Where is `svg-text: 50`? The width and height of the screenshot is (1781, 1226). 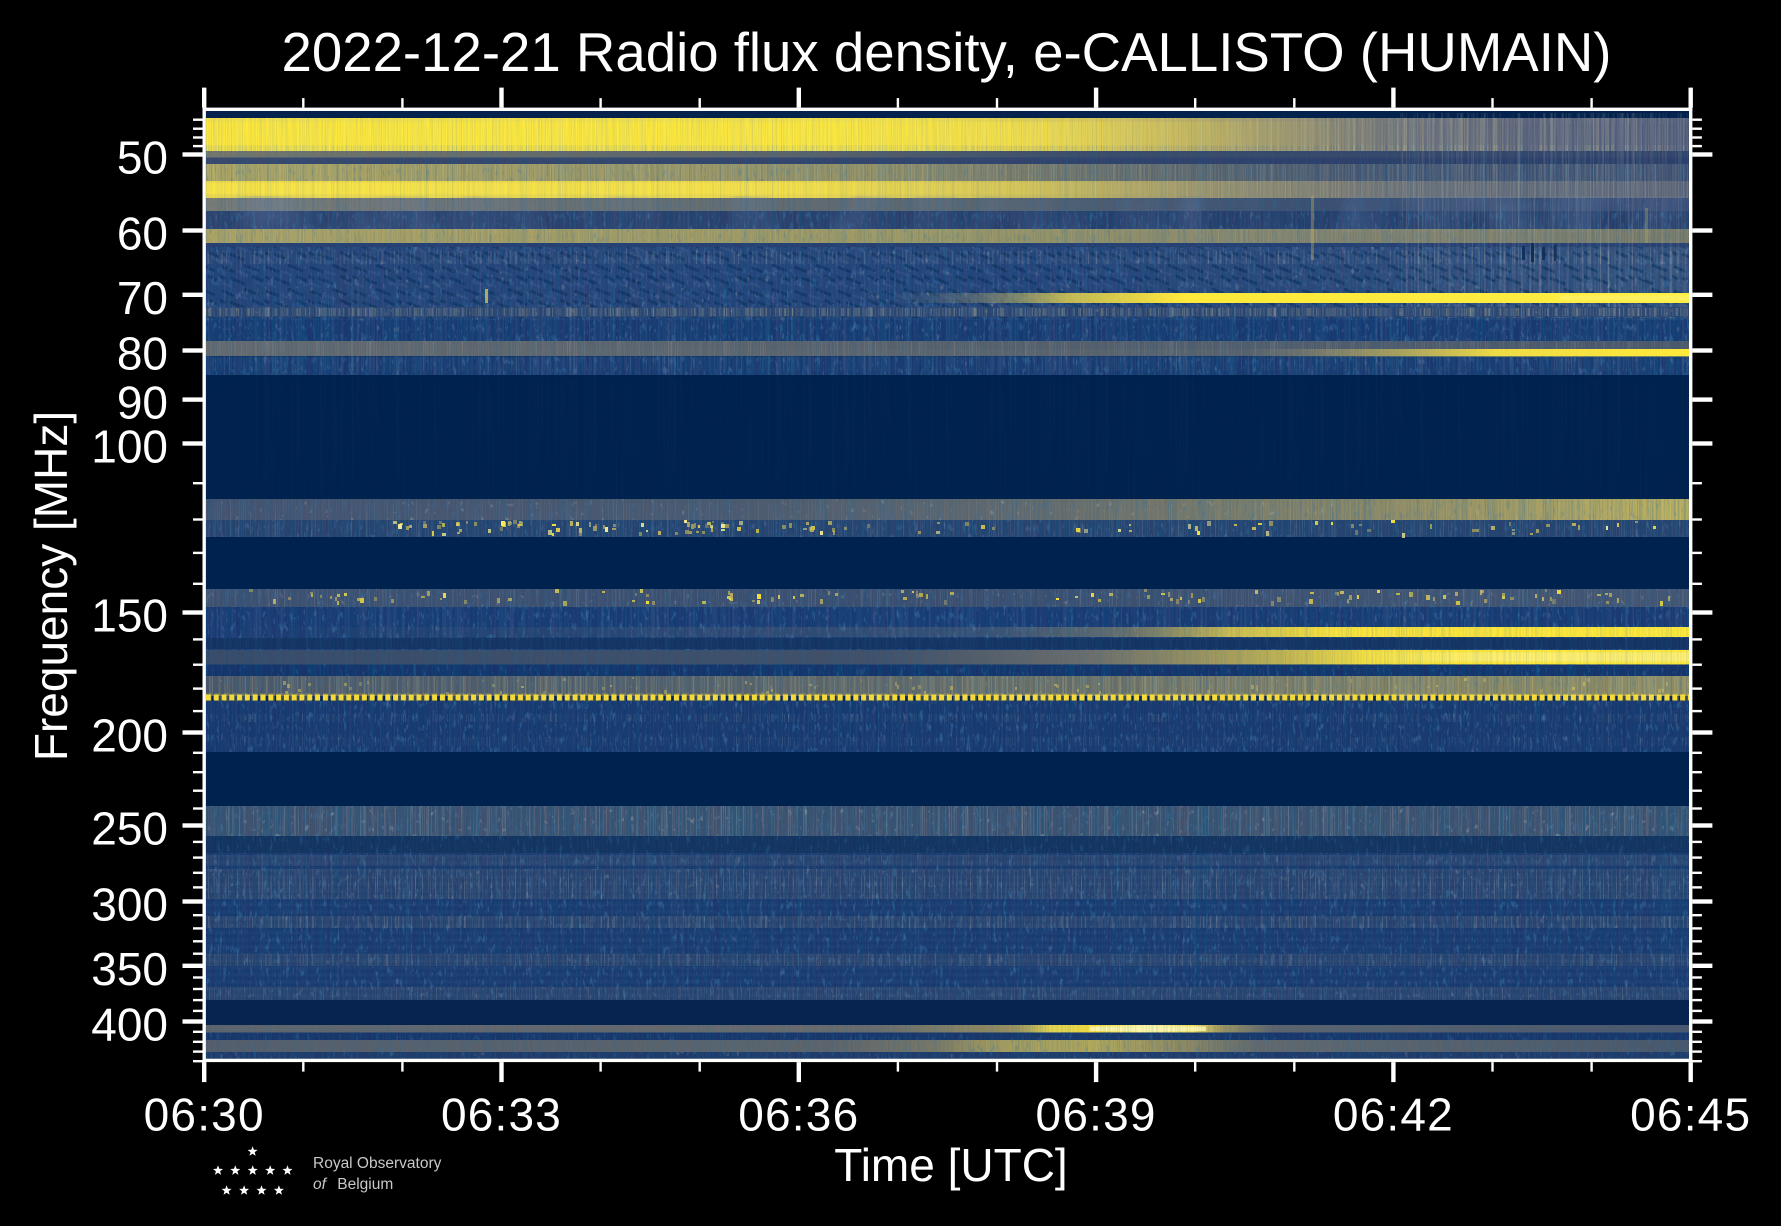
svg-text: 50 is located at coordinates (142, 158).